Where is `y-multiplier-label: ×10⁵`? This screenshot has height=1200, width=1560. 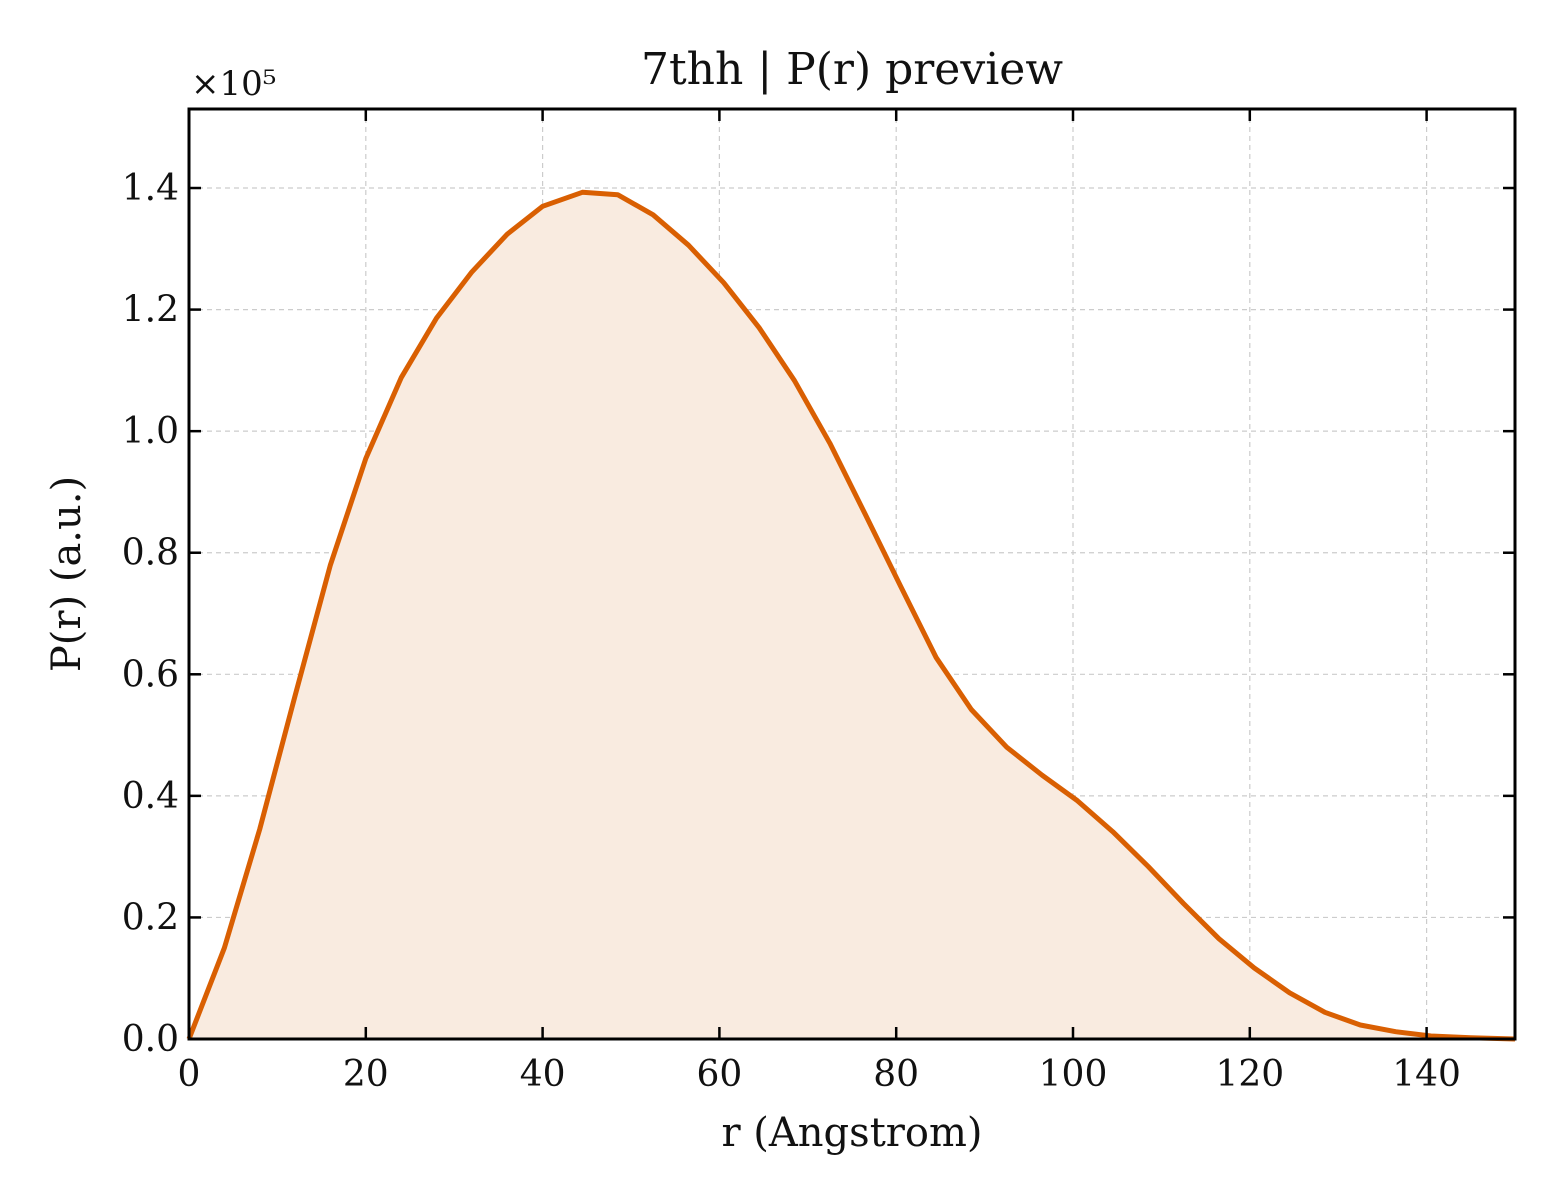
y-multiplier-label: ×10⁵ is located at coordinates (233, 84).